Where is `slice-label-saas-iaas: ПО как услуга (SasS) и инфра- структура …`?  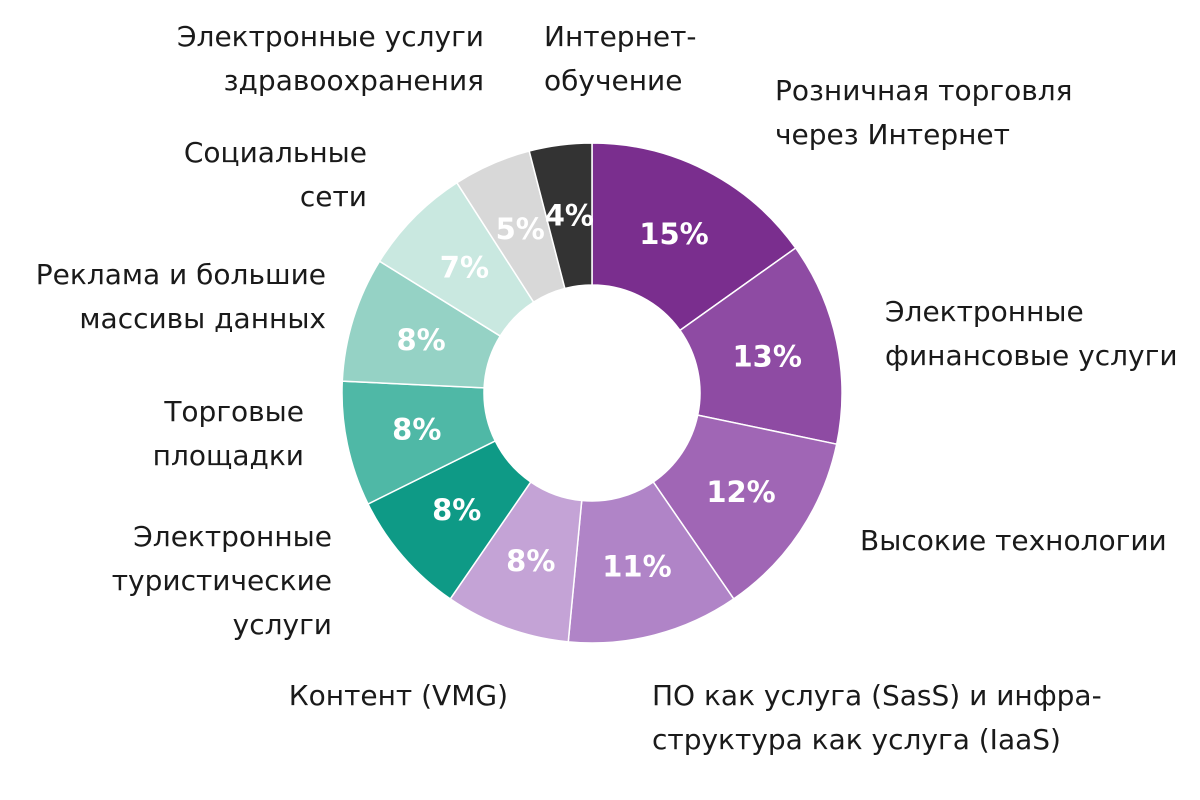 slice-label-saas-iaas: ПО как услуга (SasS) и инфра- структура … is located at coordinates (877, 717).